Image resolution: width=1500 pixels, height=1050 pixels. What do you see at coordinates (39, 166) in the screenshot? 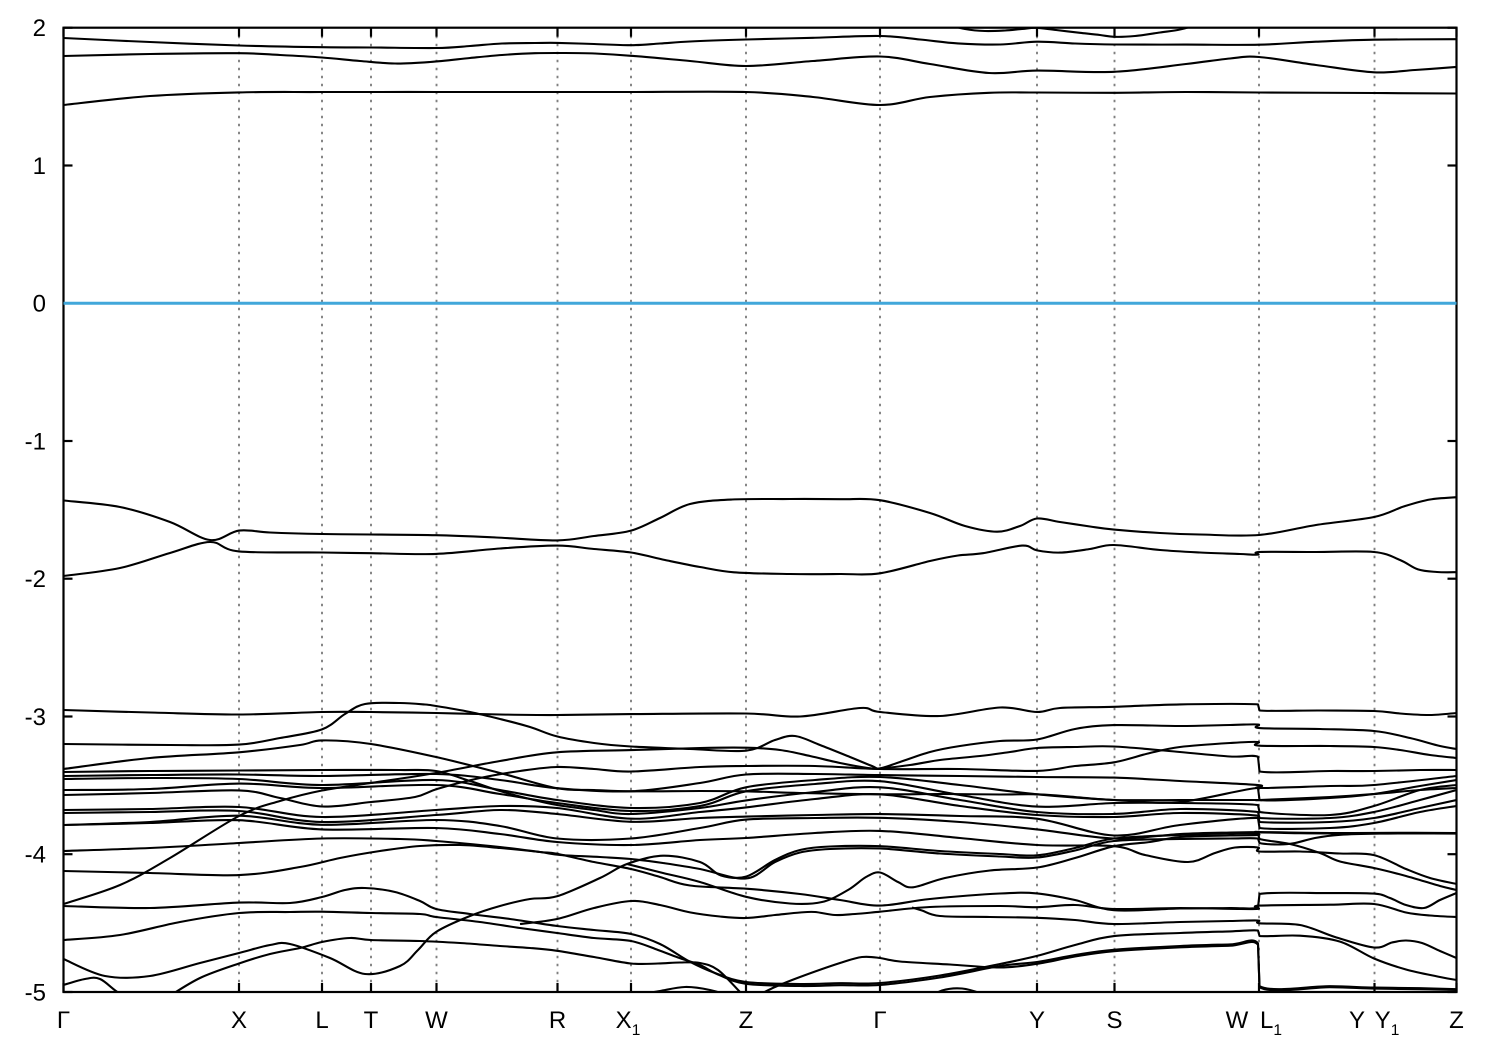
I see `svg-text: 1` at bounding box center [39, 166].